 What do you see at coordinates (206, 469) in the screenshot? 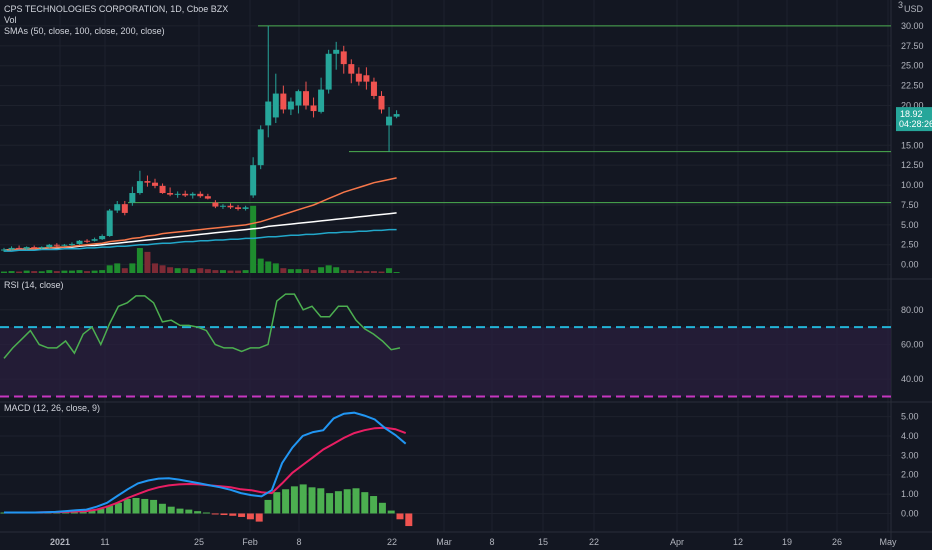
I see `macd-panel` at bounding box center [206, 469].